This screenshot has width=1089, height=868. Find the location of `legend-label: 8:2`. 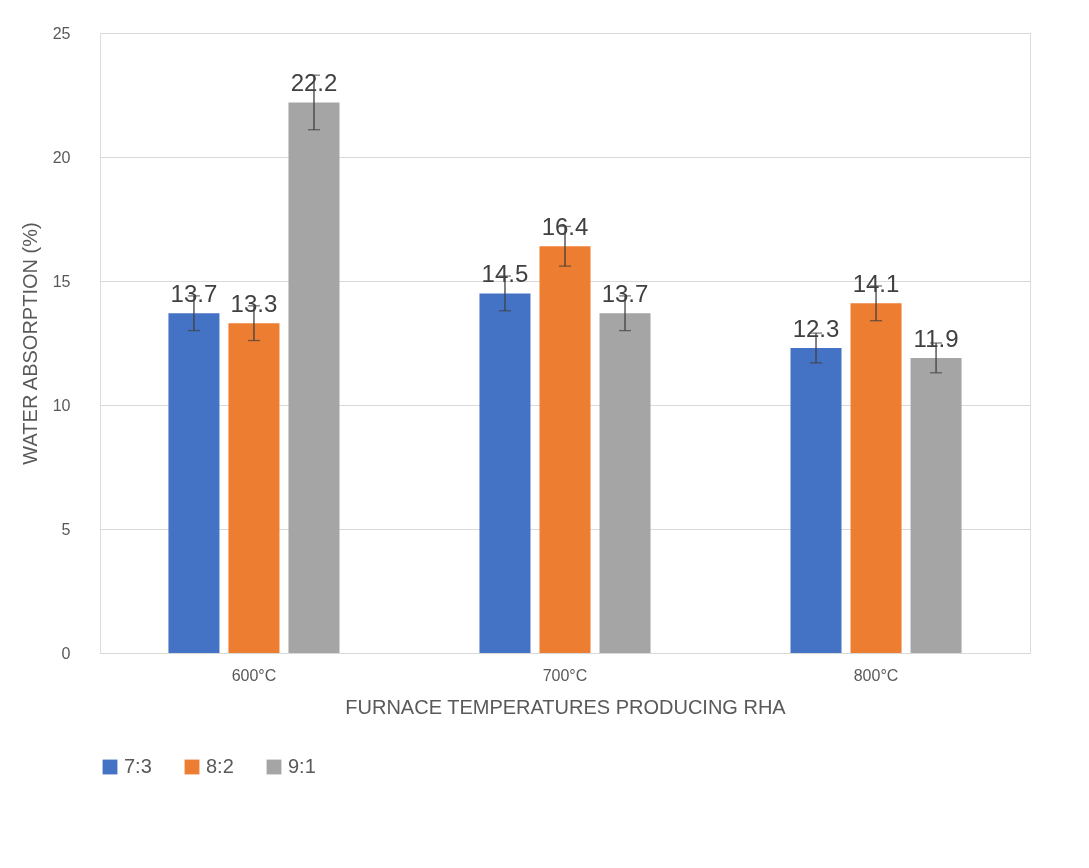

legend-label: 8:2 is located at coordinates (220, 766).